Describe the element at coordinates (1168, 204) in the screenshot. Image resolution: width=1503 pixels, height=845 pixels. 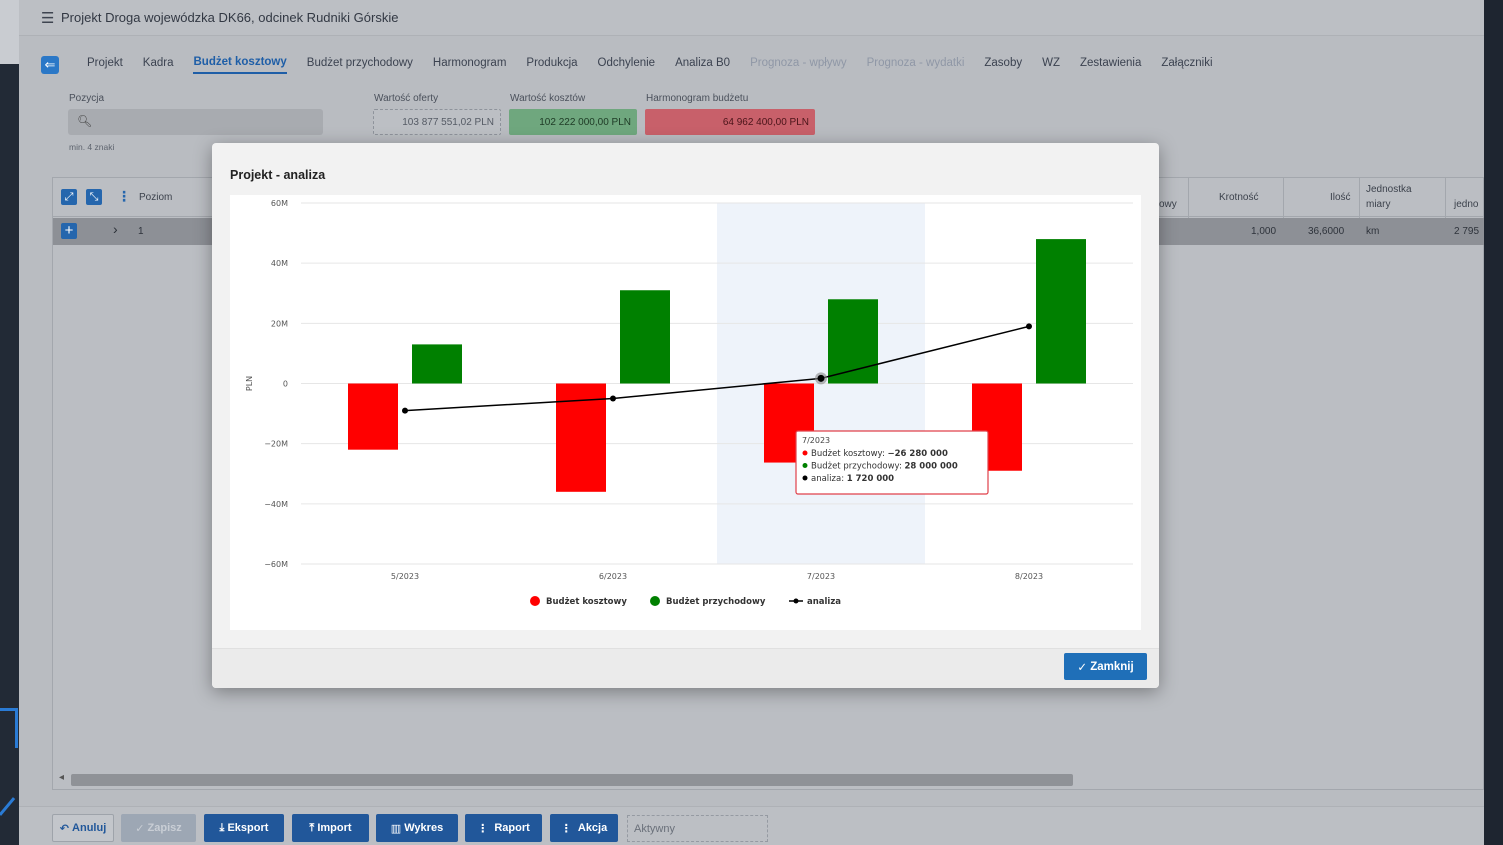
I see `column-partial: owy` at that location.